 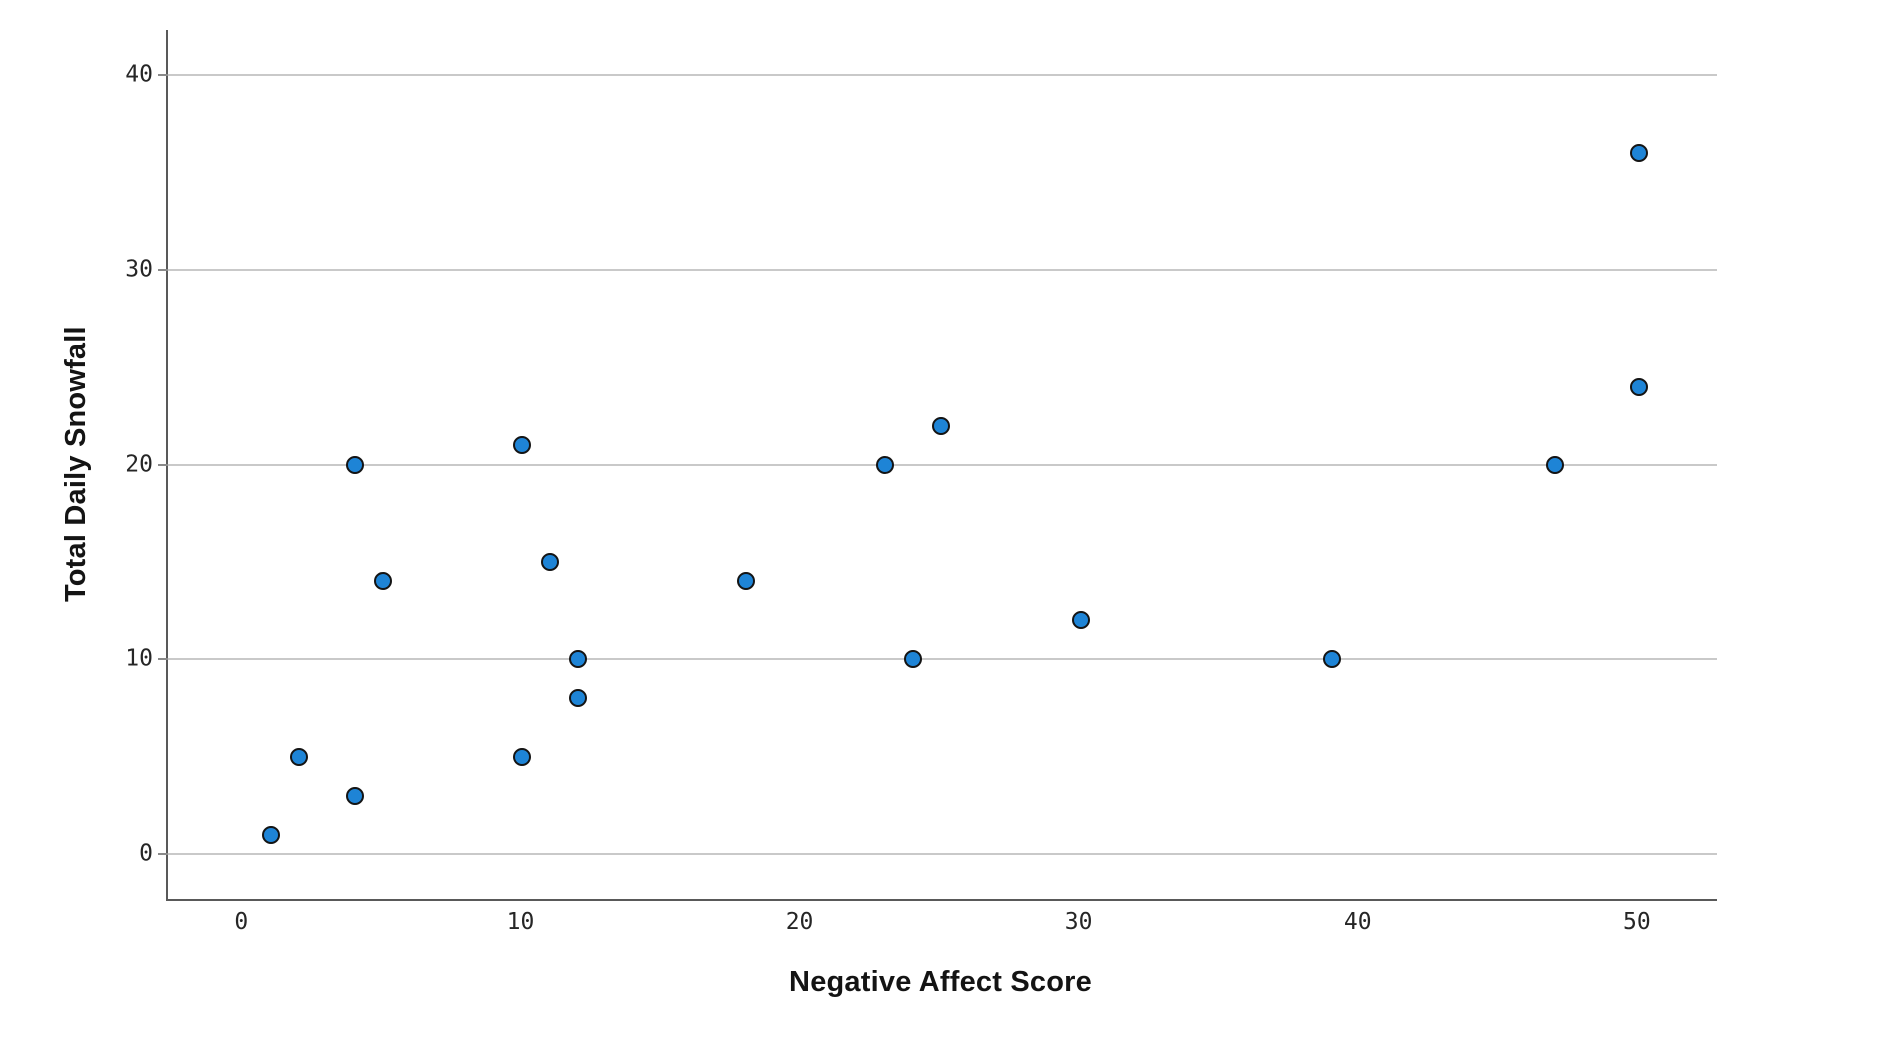 What do you see at coordinates (799, 922) in the screenshot?
I see `x-tick-label: 20` at bounding box center [799, 922].